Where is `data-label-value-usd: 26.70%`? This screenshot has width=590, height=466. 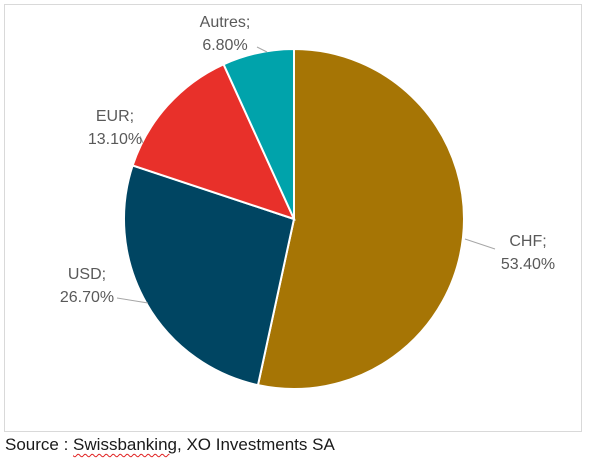
data-label-value-usd: 26.70% is located at coordinates (87, 297).